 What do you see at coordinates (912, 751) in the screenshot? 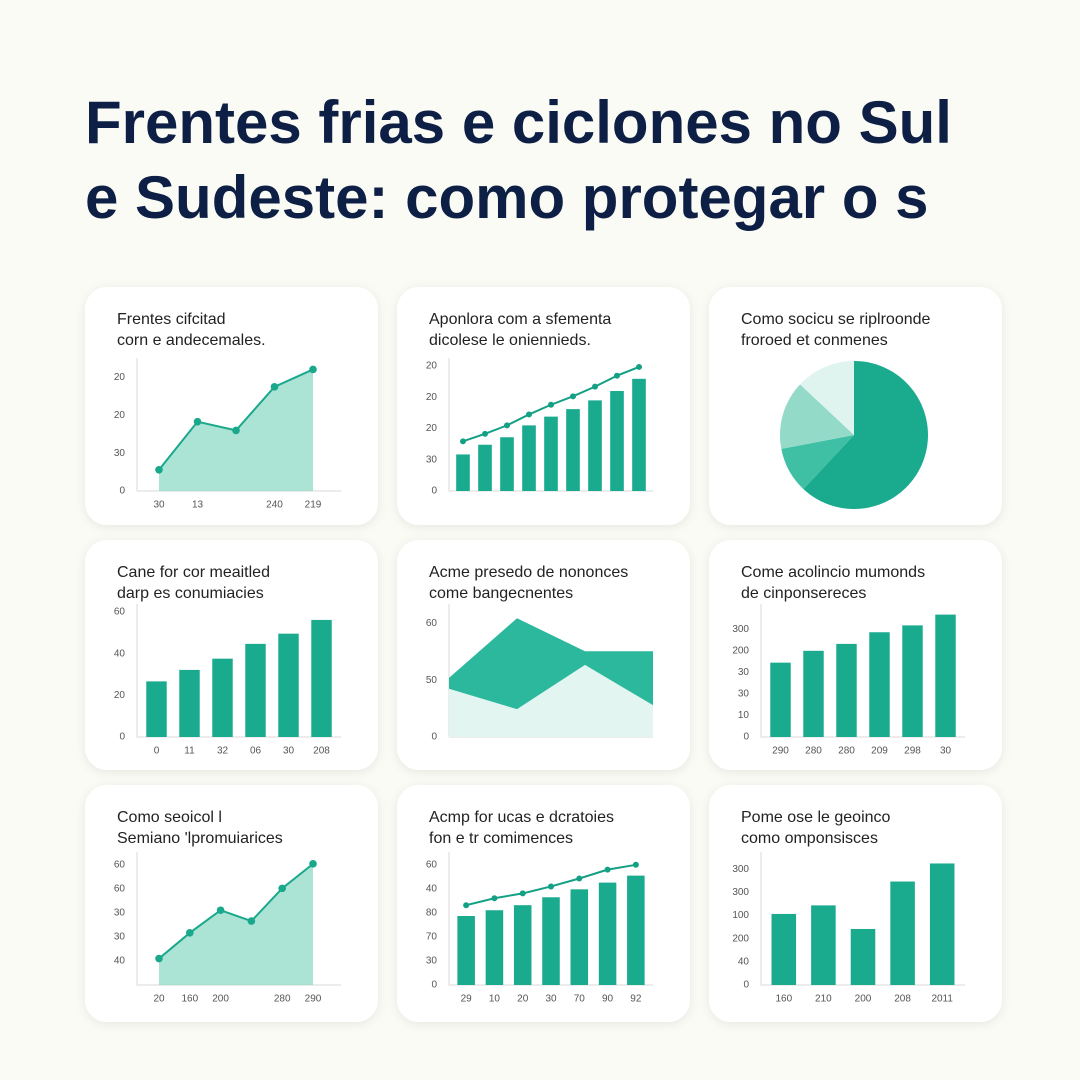
I see `x-tick-label: 298` at bounding box center [912, 751].